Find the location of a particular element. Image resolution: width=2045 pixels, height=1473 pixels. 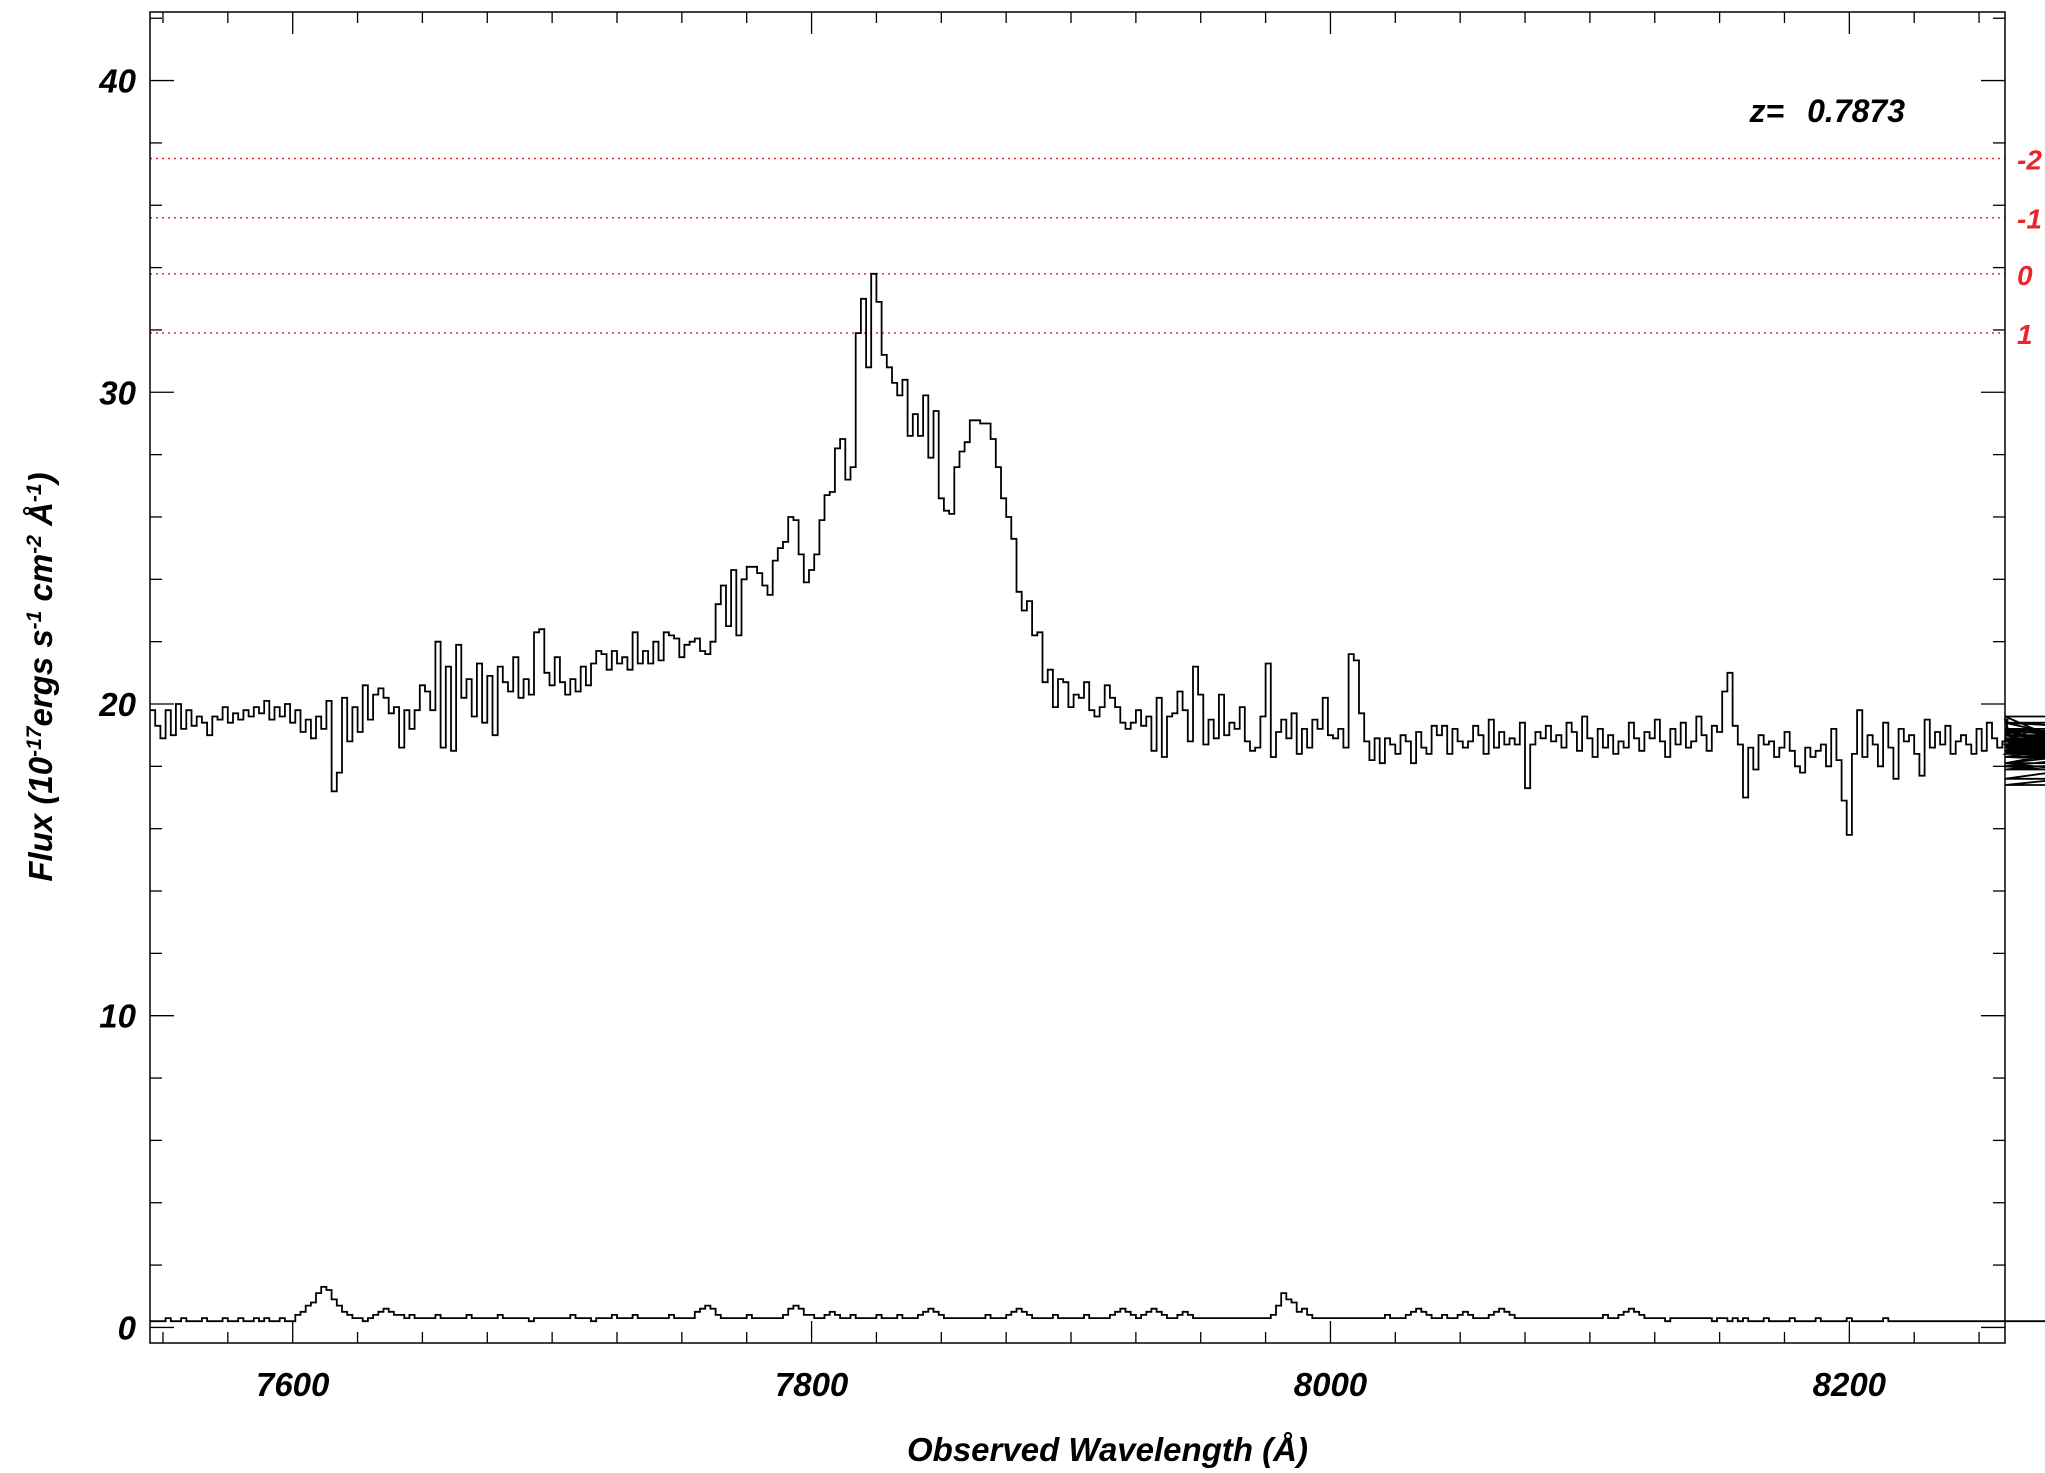

reference-lines: -2 -1 0 1 is located at coordinates (1096, 247).